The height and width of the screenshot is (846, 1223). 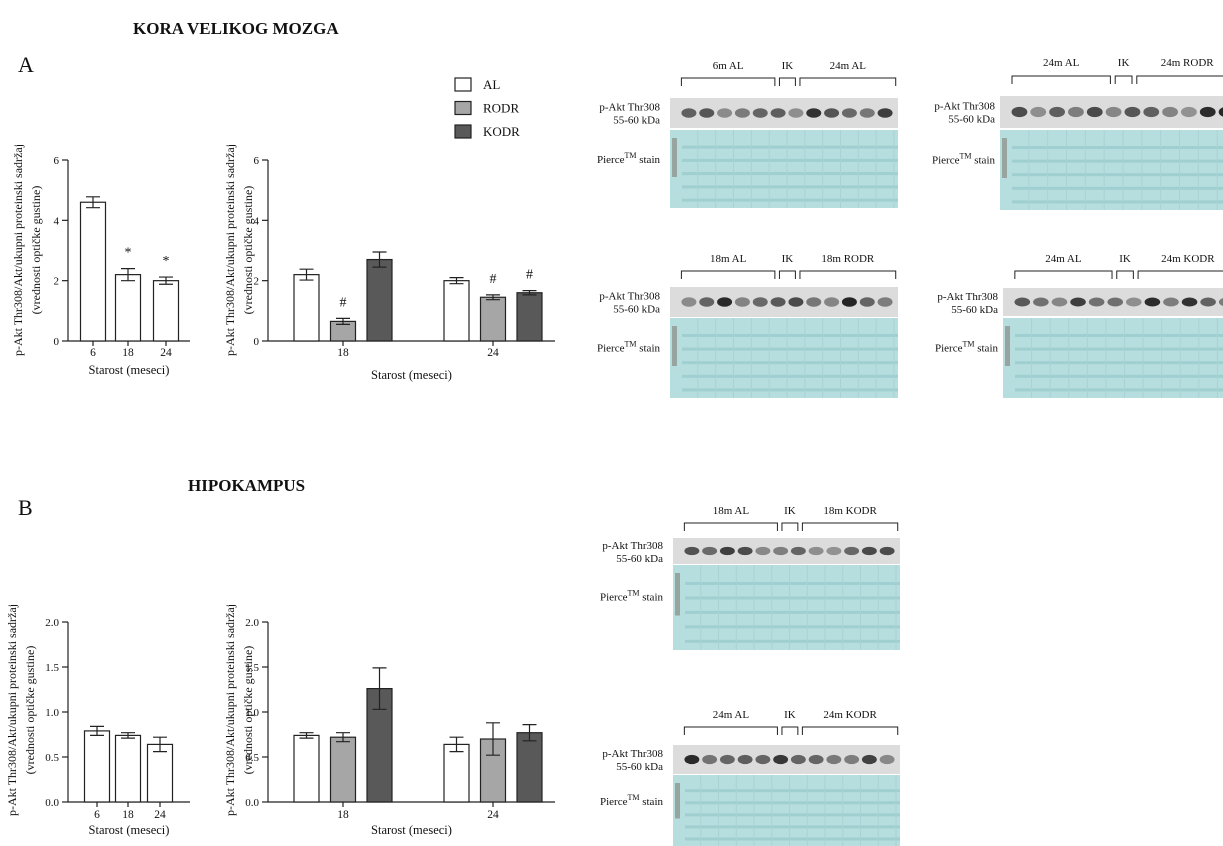 I want to click on lane-group-label: 24m AL, so click(x=848, y=66).